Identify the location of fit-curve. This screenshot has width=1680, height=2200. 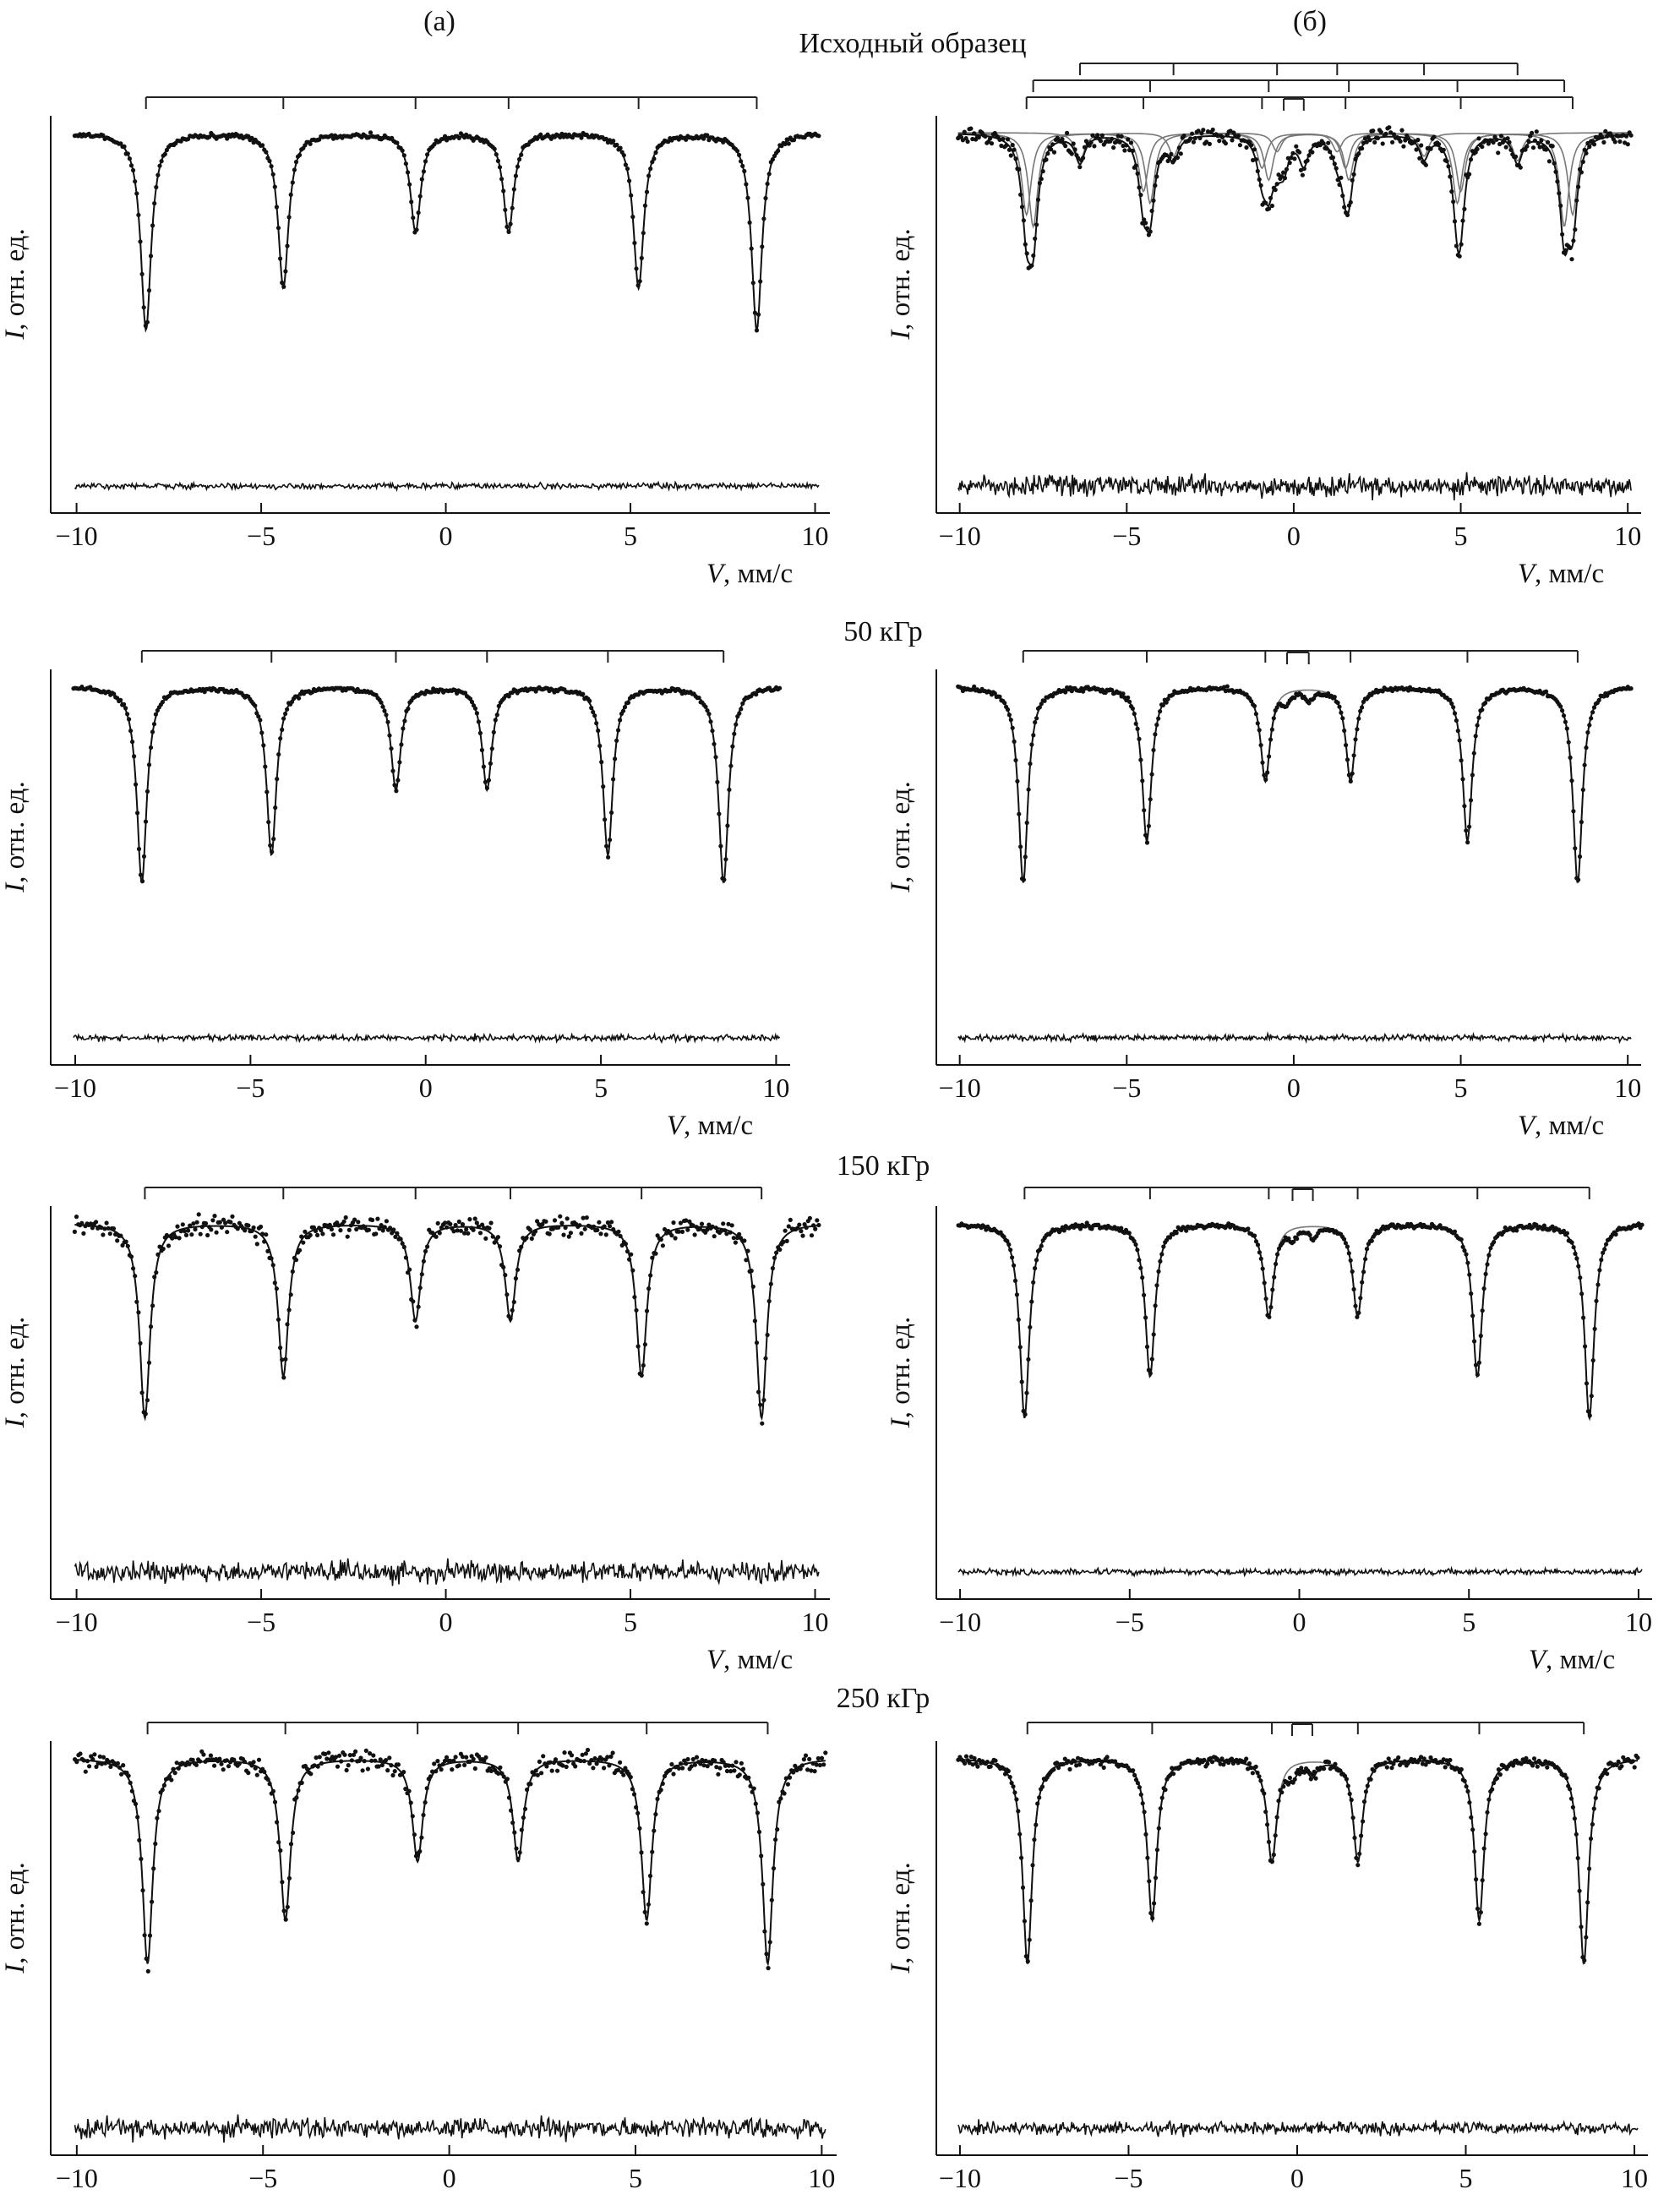
(1300, 1323).